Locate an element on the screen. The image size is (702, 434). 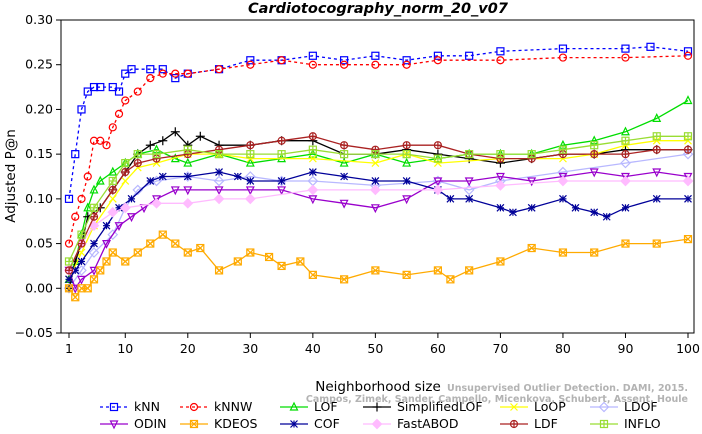
legend-marker-lof is located at coordinates (294, 406).